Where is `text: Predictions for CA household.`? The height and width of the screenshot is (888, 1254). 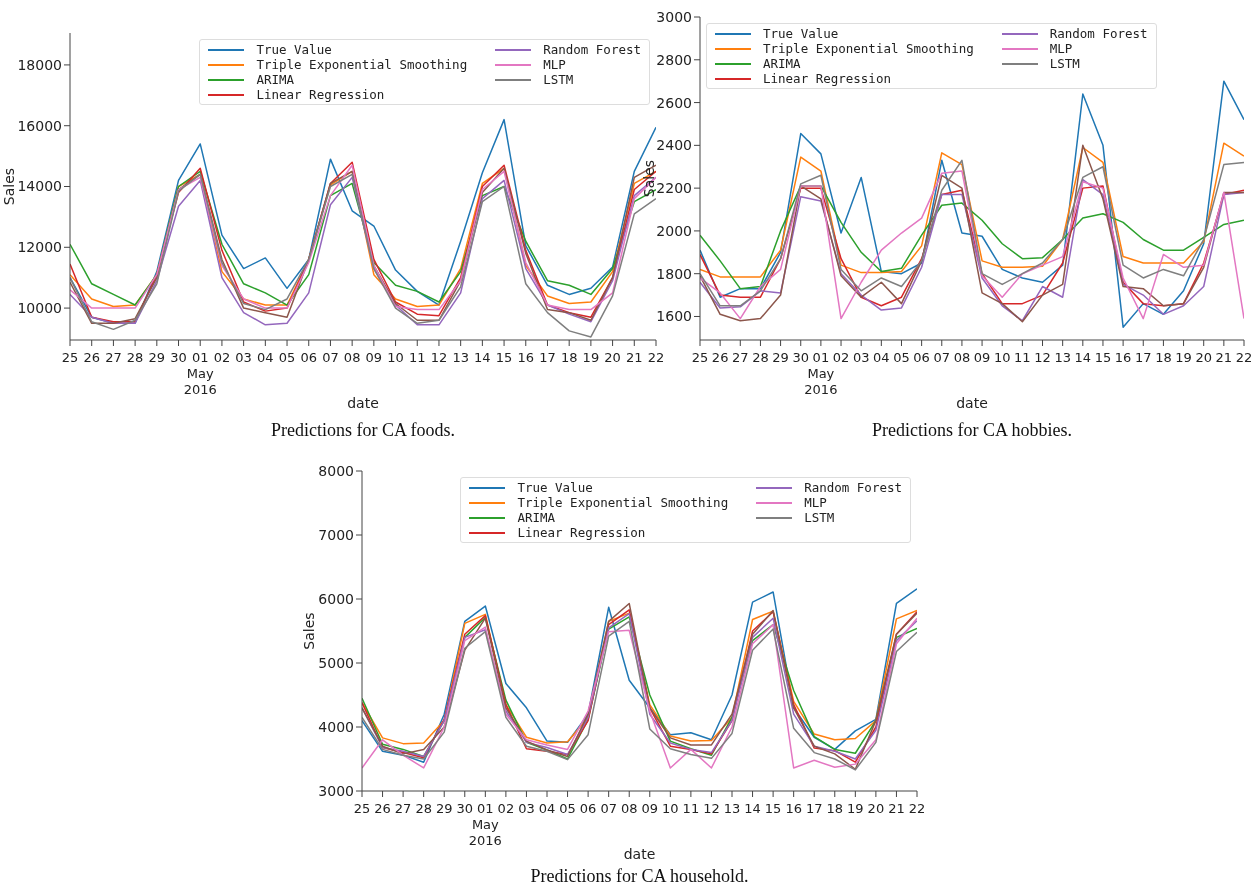 text: Predictions for CA household. is located at coordinates (639, 876).